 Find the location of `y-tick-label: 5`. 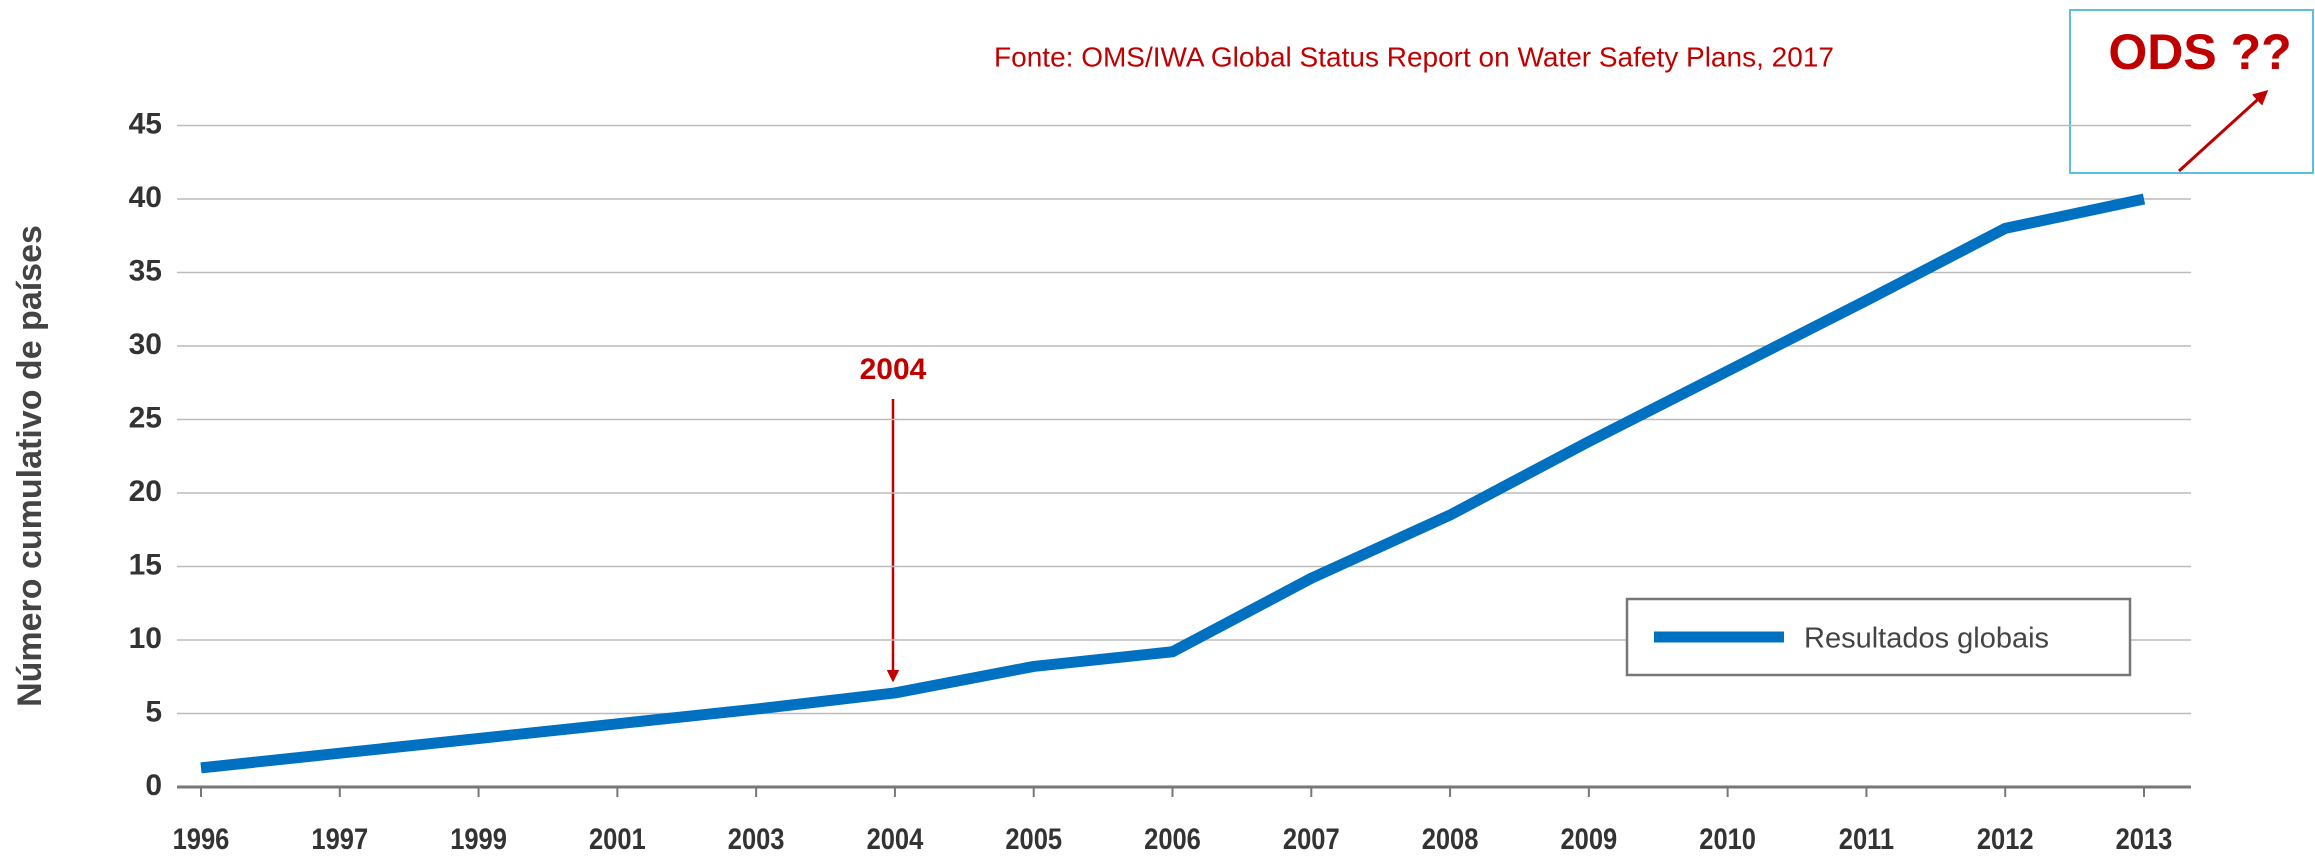

y-tick-label: 5 is located at coordinates (153, 711).